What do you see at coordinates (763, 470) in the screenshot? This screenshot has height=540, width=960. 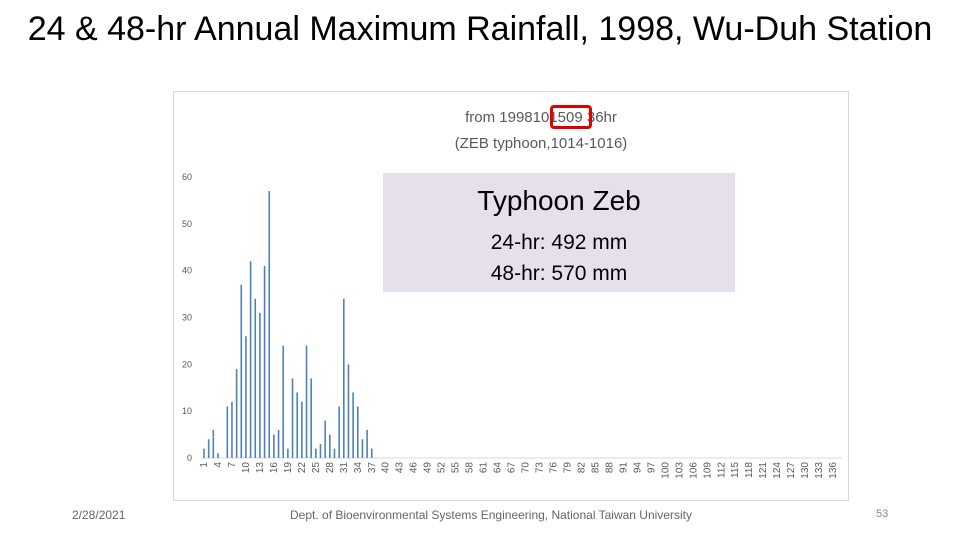 I see `x-tick-label: 121` at bounding box center [763, 470].